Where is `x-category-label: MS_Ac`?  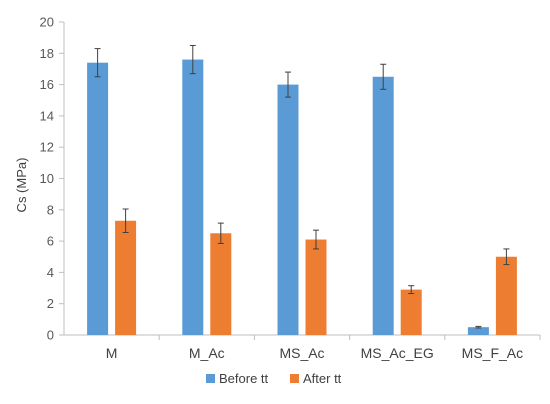
x-category-label: MS_Ac is located at coordinates (301, 353).